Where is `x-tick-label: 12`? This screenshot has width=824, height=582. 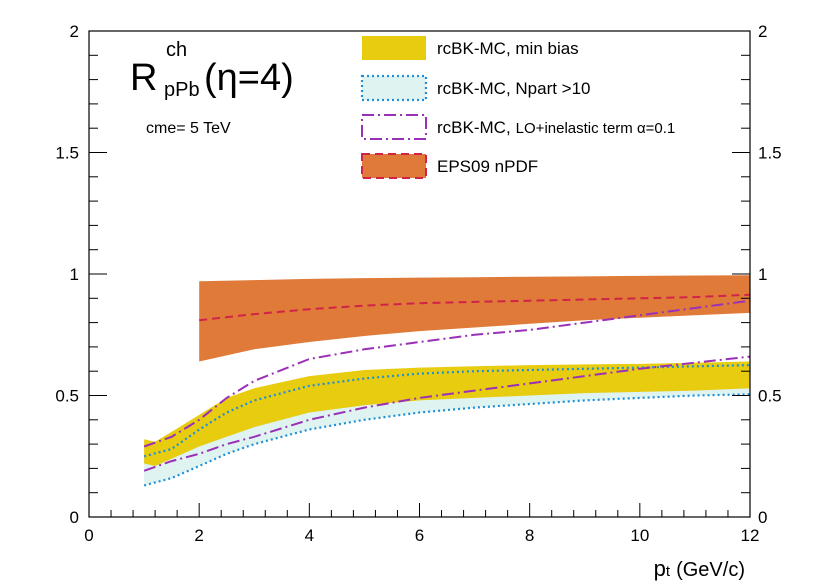 x-tick-label: 12 is located at coordinates (750, 535).